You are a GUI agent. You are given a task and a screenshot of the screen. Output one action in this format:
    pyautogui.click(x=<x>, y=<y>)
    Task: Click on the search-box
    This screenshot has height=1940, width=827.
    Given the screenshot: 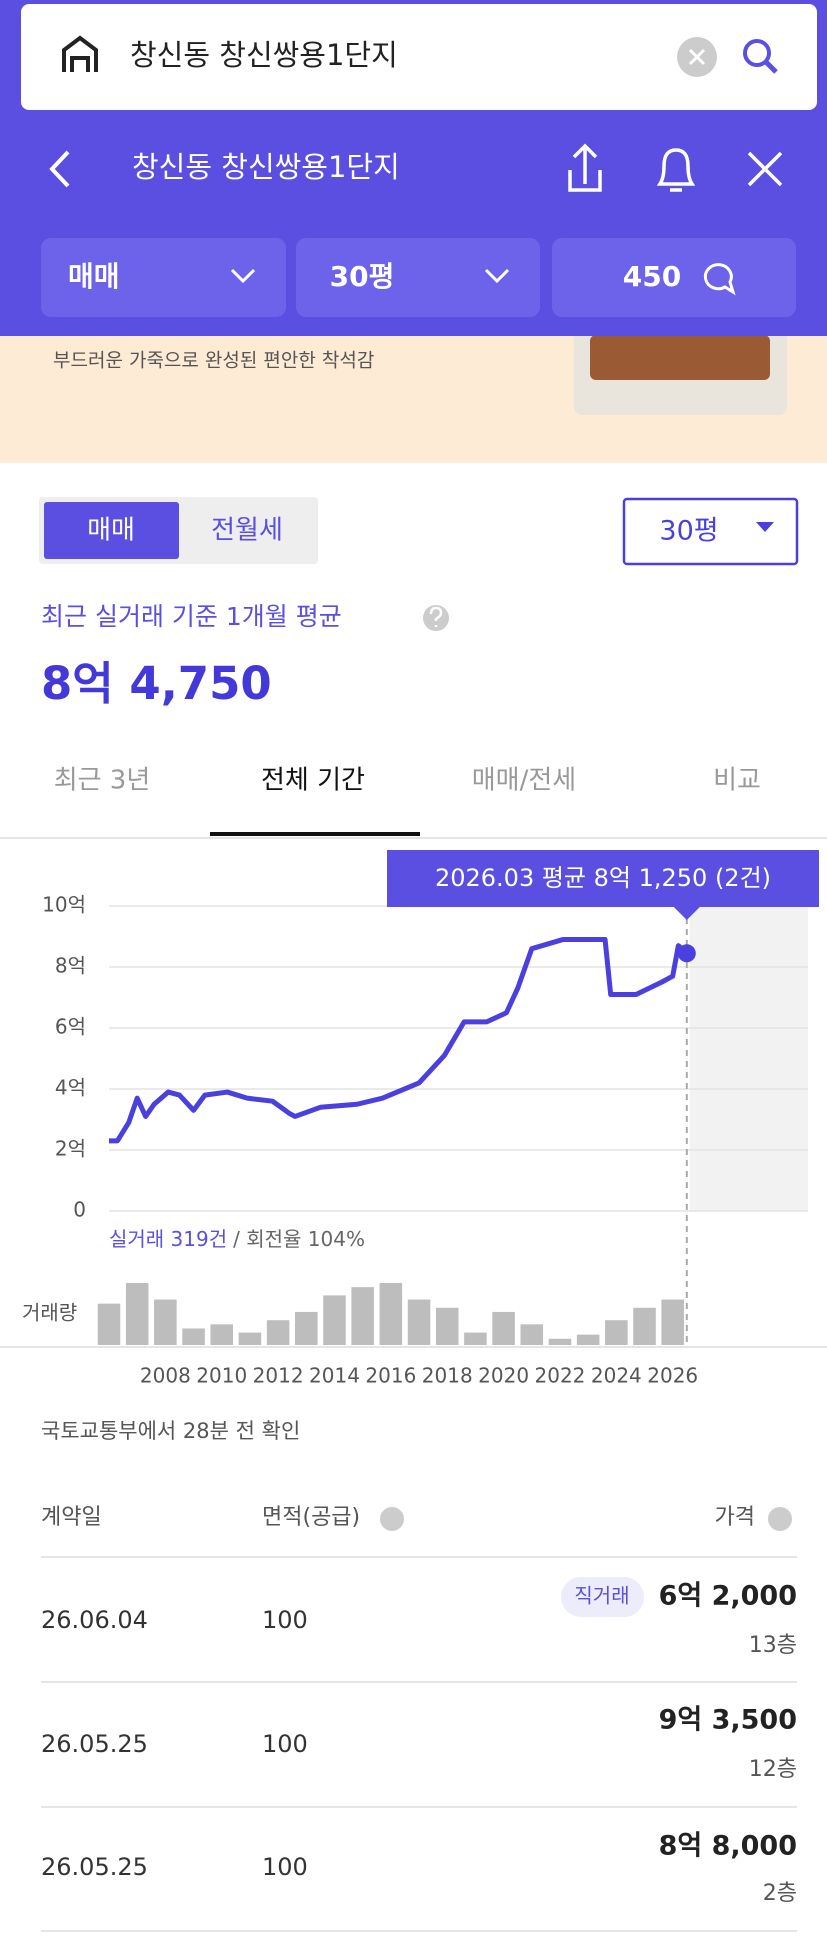 What is the action you would take?
    pyautogui.click(x=419, y=57)
    